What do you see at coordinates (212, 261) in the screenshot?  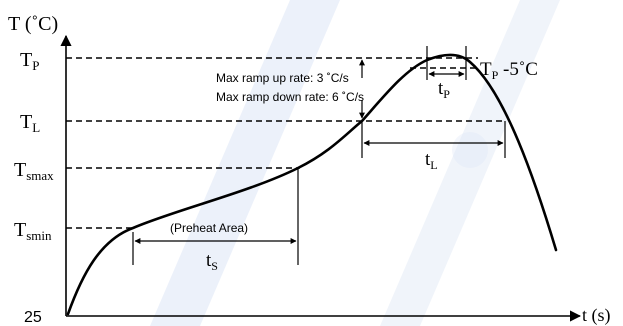 I see `ts-interval-label: tS` at bounding box center [212, 261].